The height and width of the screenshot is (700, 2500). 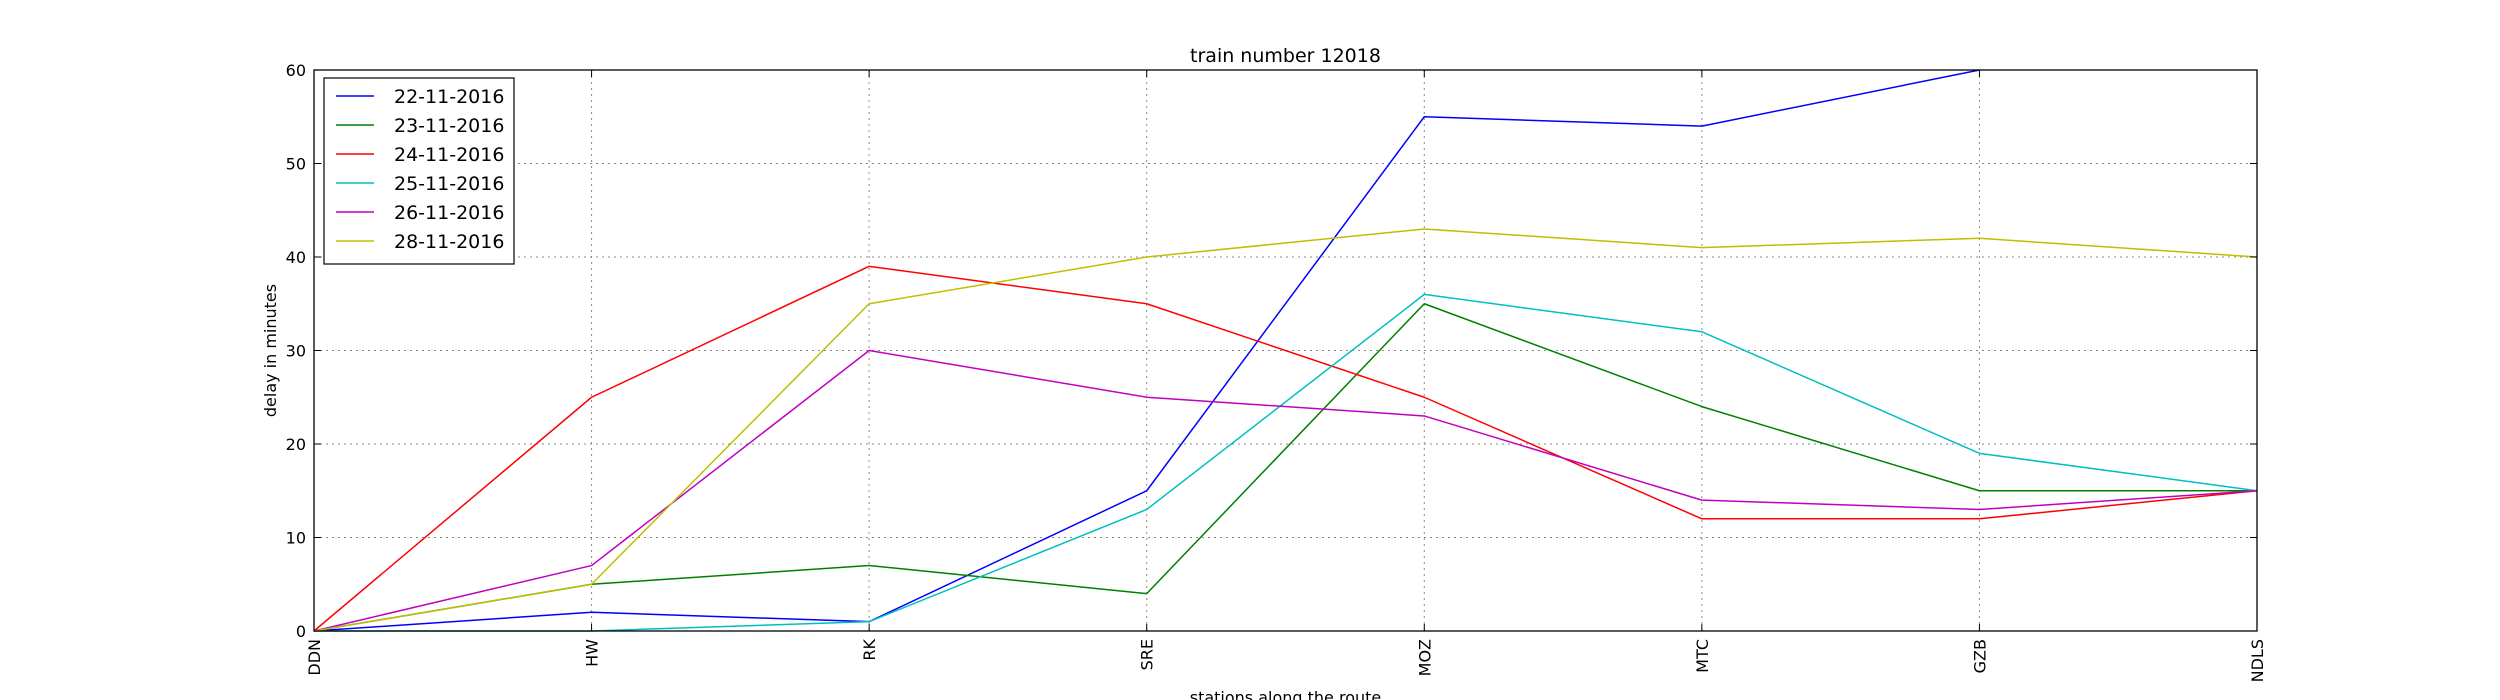 I want to click on y-tick-label-50: 50, so click(x=296, y=164).